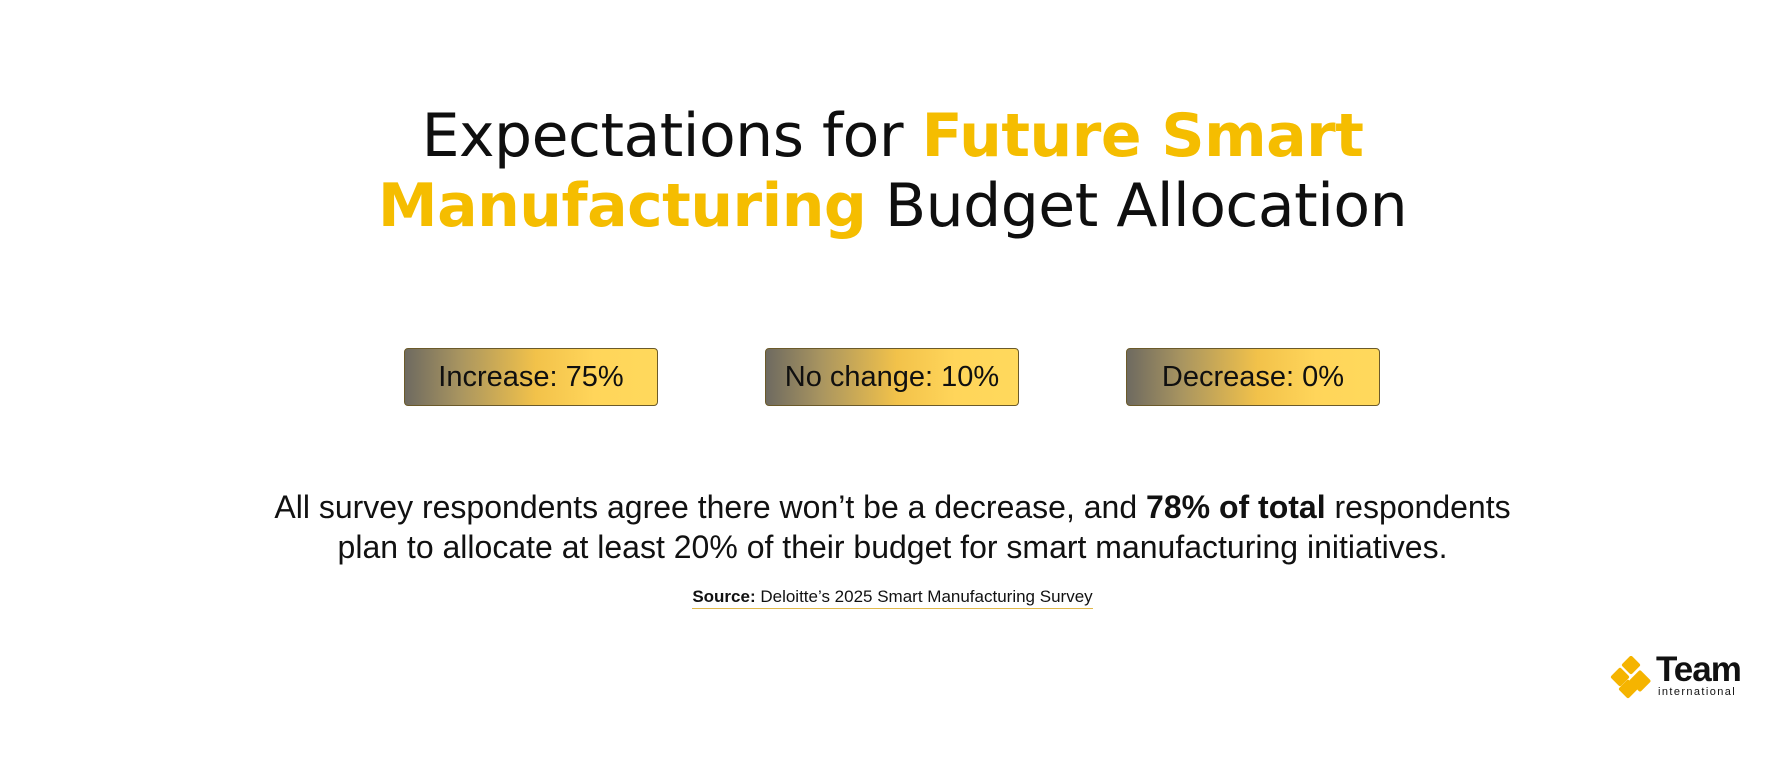 The width and height of the screenshot is (1785, 781). What do you see at coordinates (1630, 677) in the screenshot?
I see `team-logo-mark-icon` at bounding box center [1630, 677].